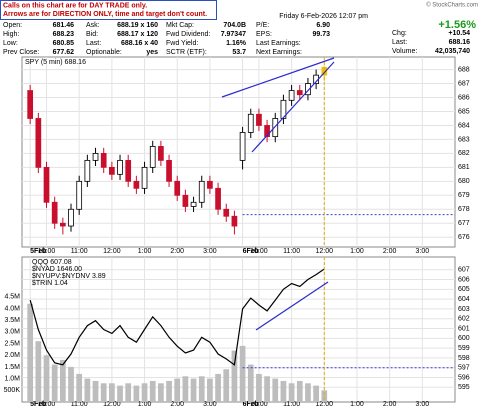  I want to click on y-tick-label: 684, so click(464, 125).